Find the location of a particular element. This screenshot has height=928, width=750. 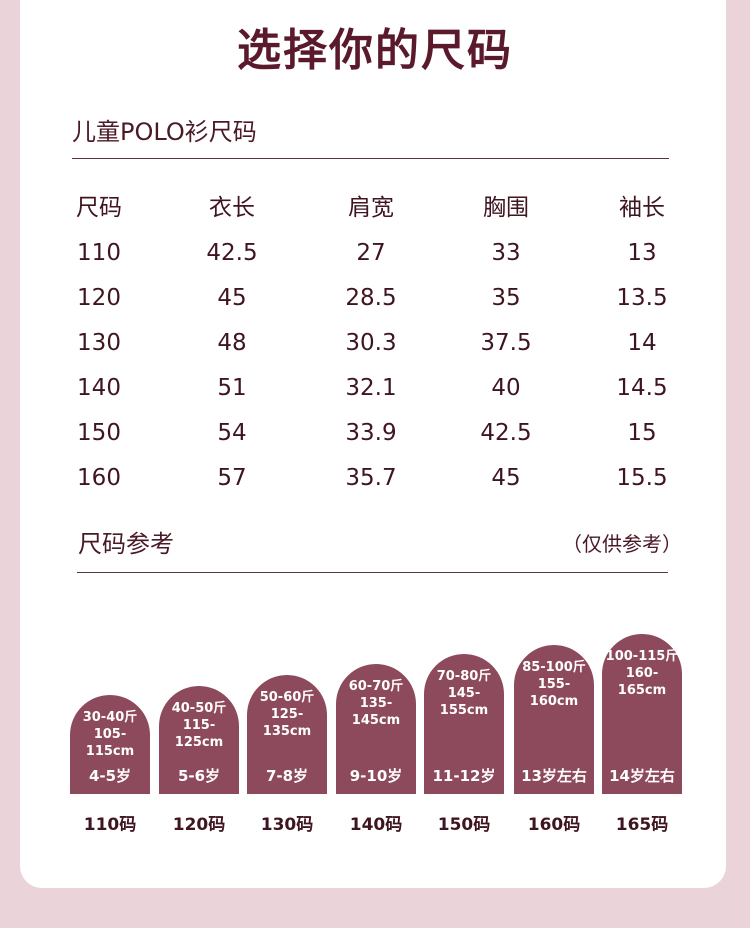

table-cell: 48 is located at coordinates (232, 343).